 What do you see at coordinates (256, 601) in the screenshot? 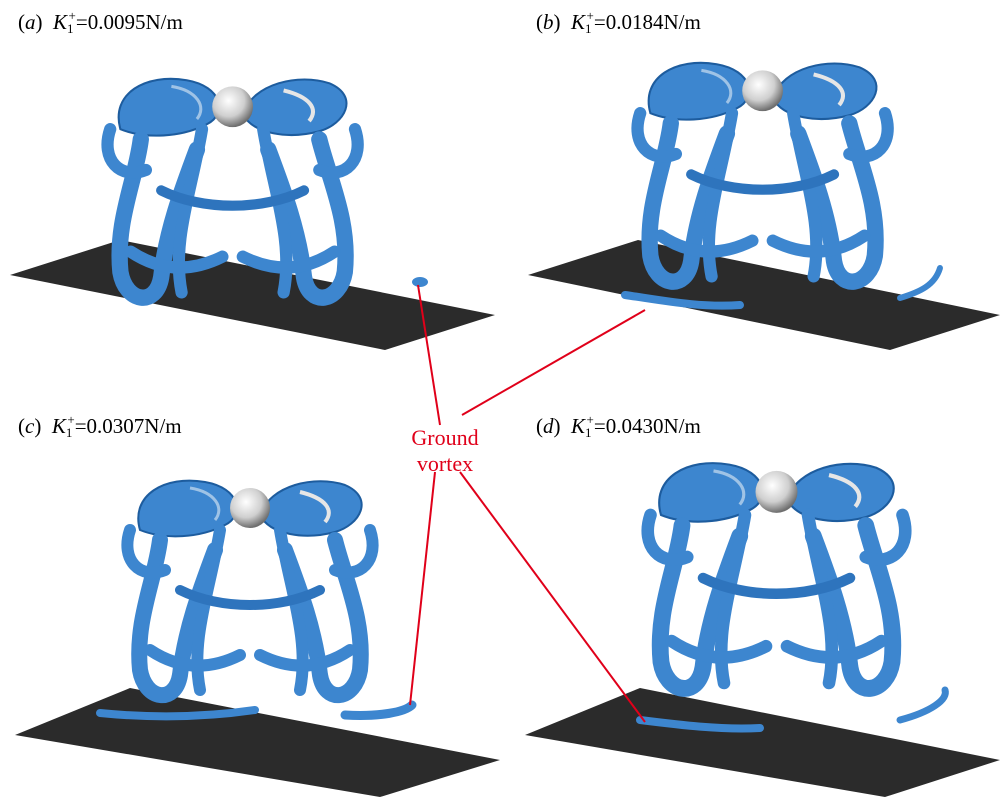
I see `panel-c-vortex-structure` at bounding box center [256, 601].